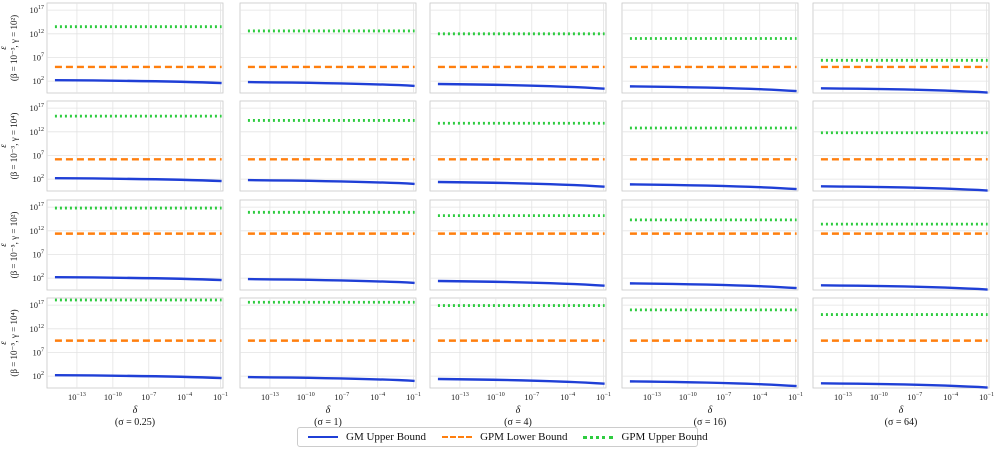 Image resolution: width=997 pixels, height=451 pixels. Describe the element at coordinates (710, 343) in the screenshot. I see `panel-r4-c4` at that location.